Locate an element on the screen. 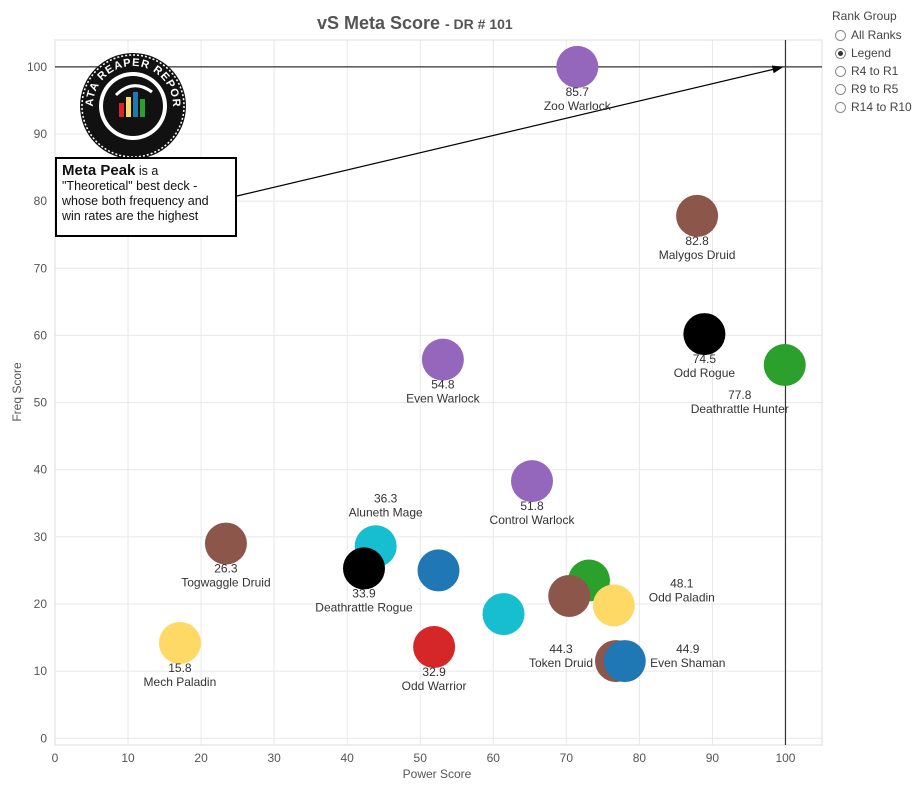 The width and height of the screenshot is (922, 786). point-name-label: Odd Warrior is located at coordinates (434, 686).